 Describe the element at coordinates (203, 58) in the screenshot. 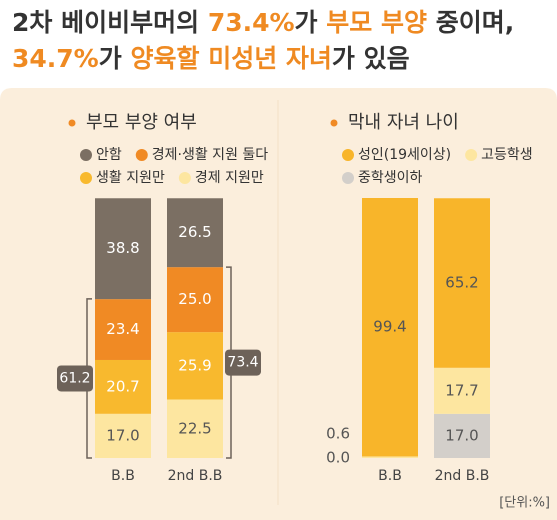

I see `title-segment` at that location.